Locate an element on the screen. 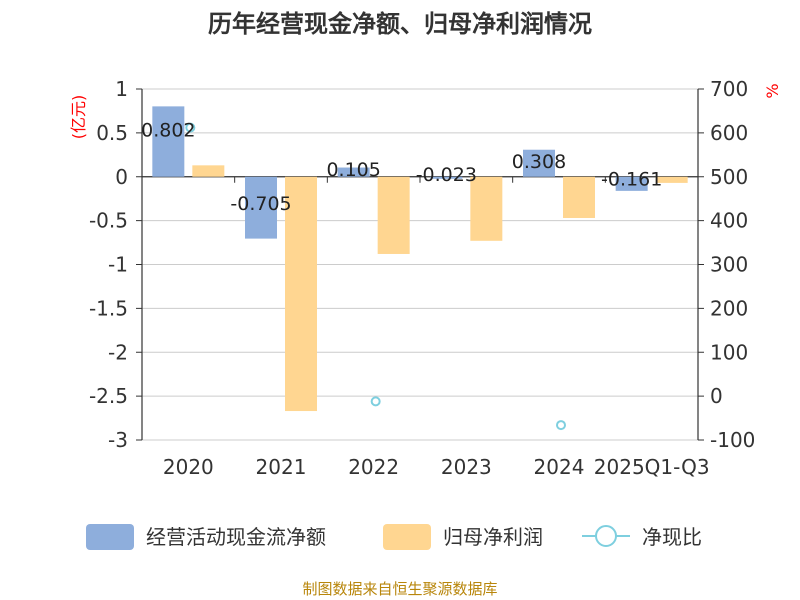 This screenshot has height=600, width=800. left-tick-label: 1 is located at coordinates (121, 89).